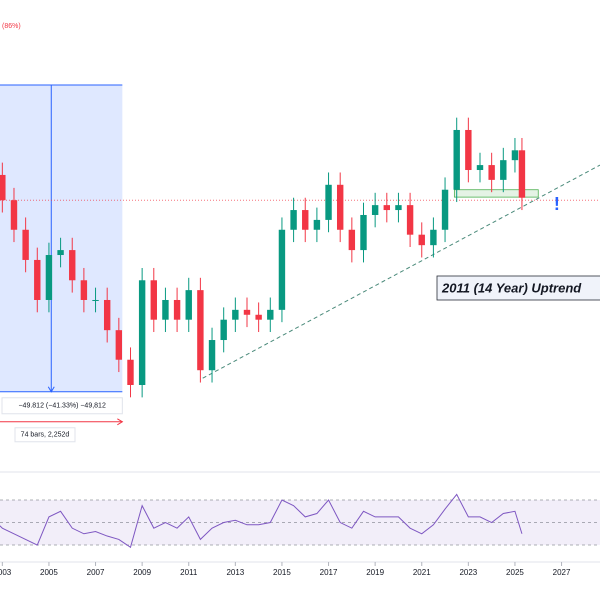 This screenshot has width=600, height=600. Describe the element at coordinates (142, 572) in the screenshot. I see `x-tick-label: 2009` at that location.